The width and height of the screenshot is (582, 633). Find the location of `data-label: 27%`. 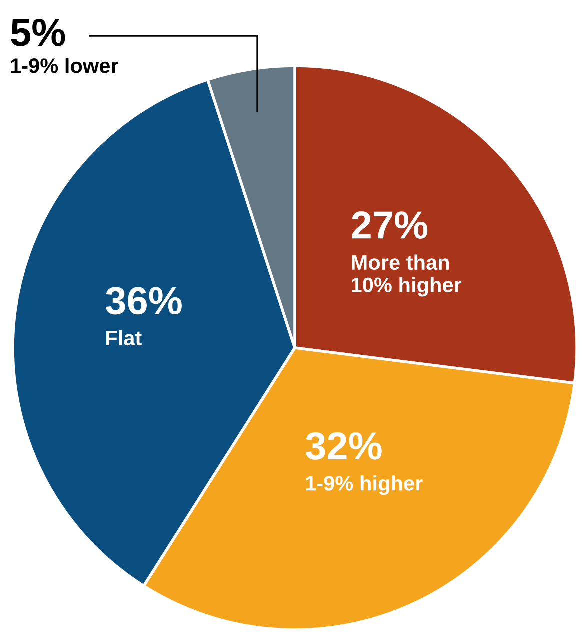

data-label: 27% is located at coordinates (390, 225).